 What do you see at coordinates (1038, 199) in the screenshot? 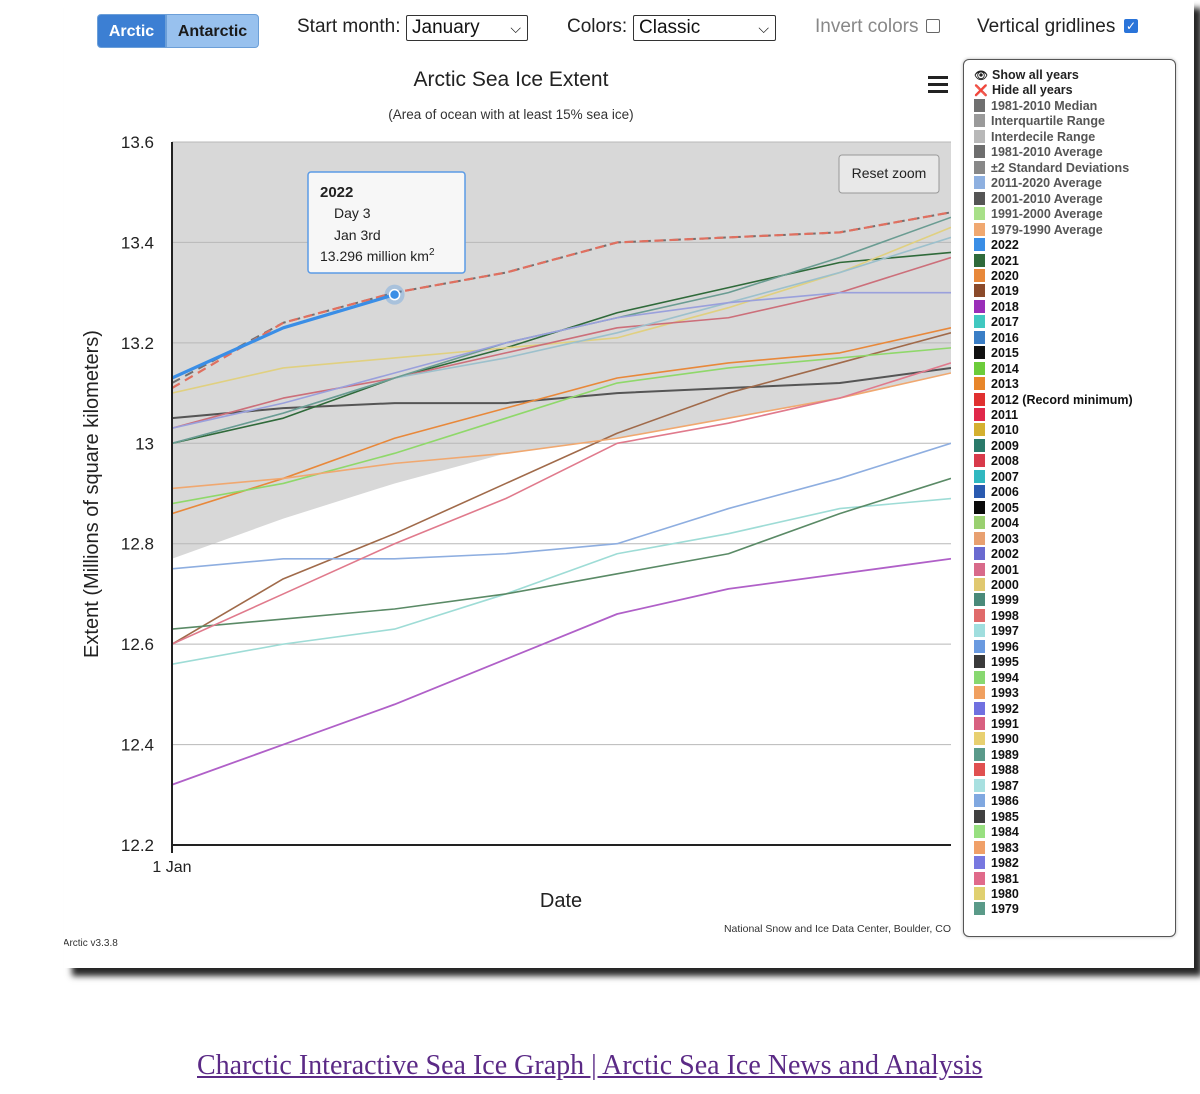
I see `legend-item: 2001-2010 Average` at bounding box center [1038, 199].